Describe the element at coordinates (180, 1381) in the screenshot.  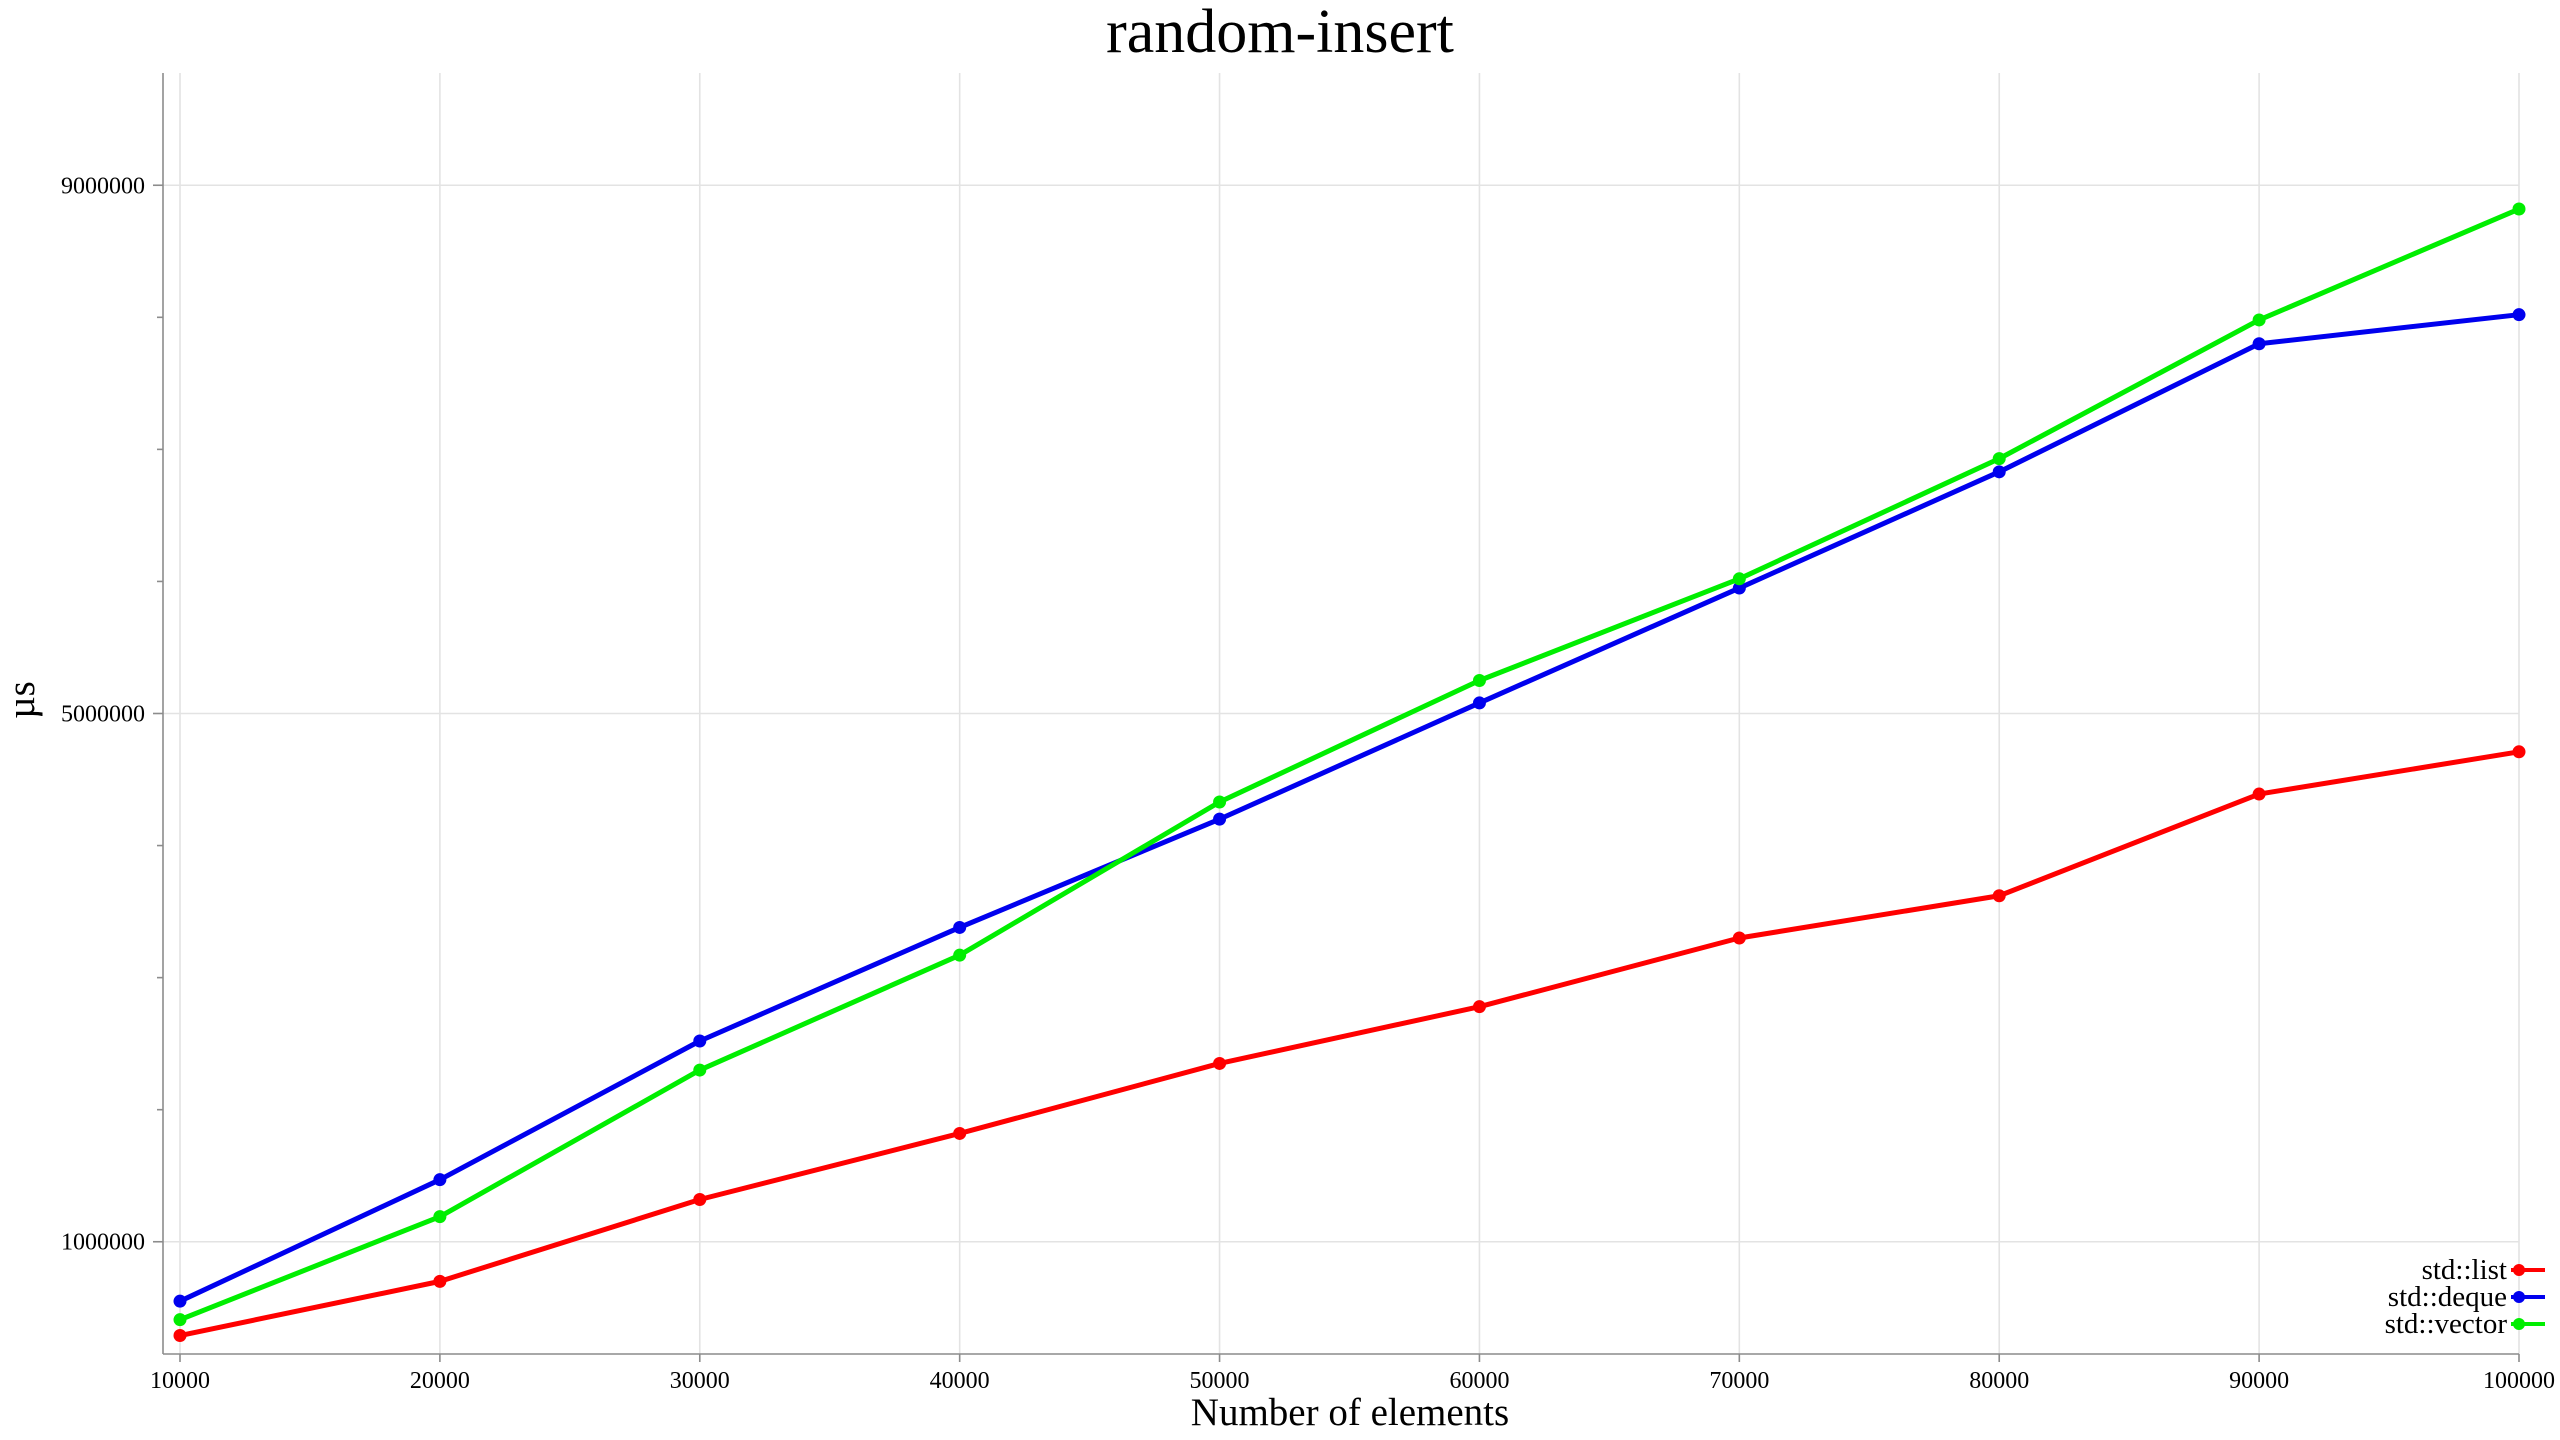
I see `x-tick-label: 10000` at that location.